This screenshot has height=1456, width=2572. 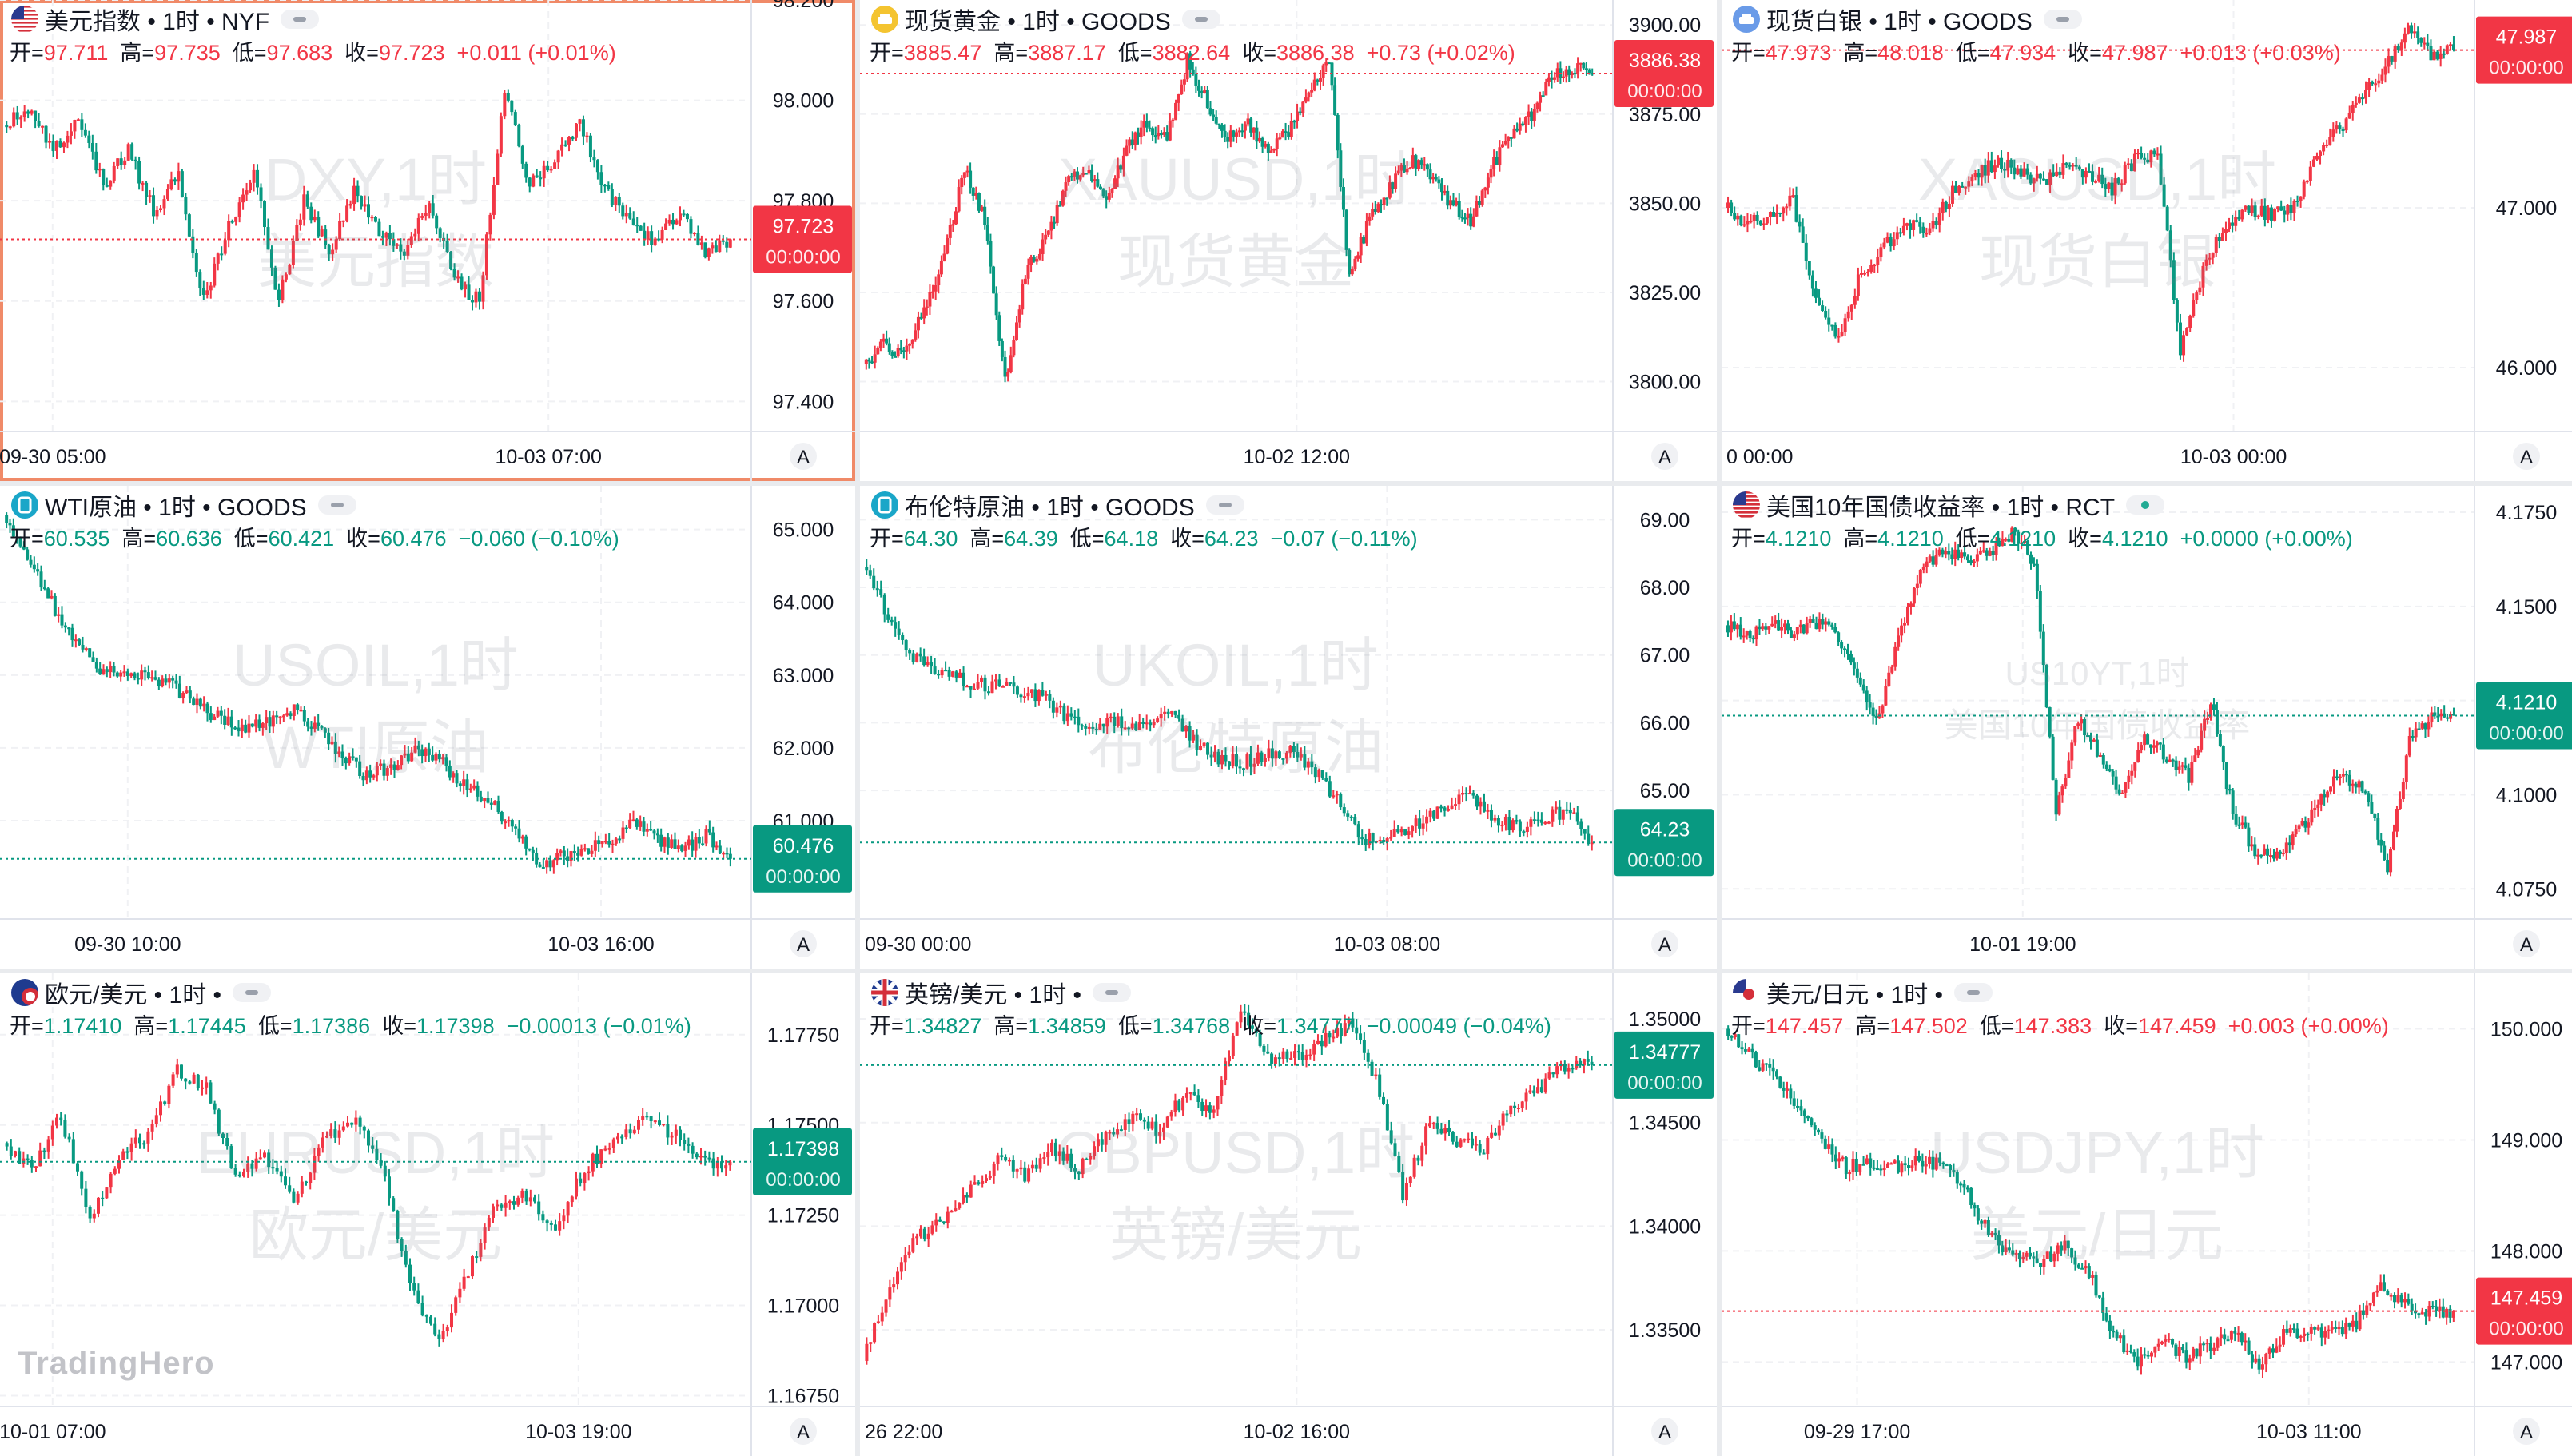 What do you see at coordinates (1805, 1026) in the screenshot?
I see `open-value: 147.457` at bounding box center [1805, 1026].